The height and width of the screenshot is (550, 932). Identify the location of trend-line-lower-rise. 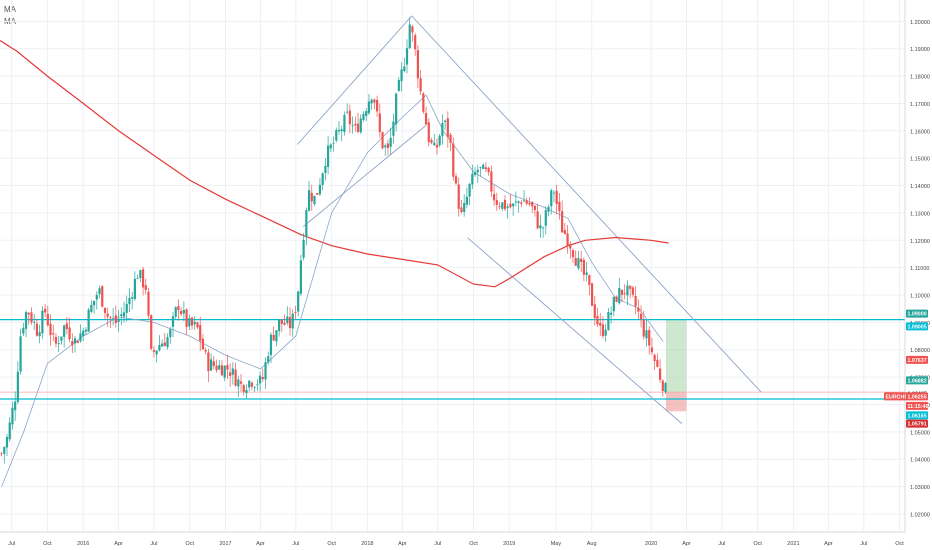
(364, 175).